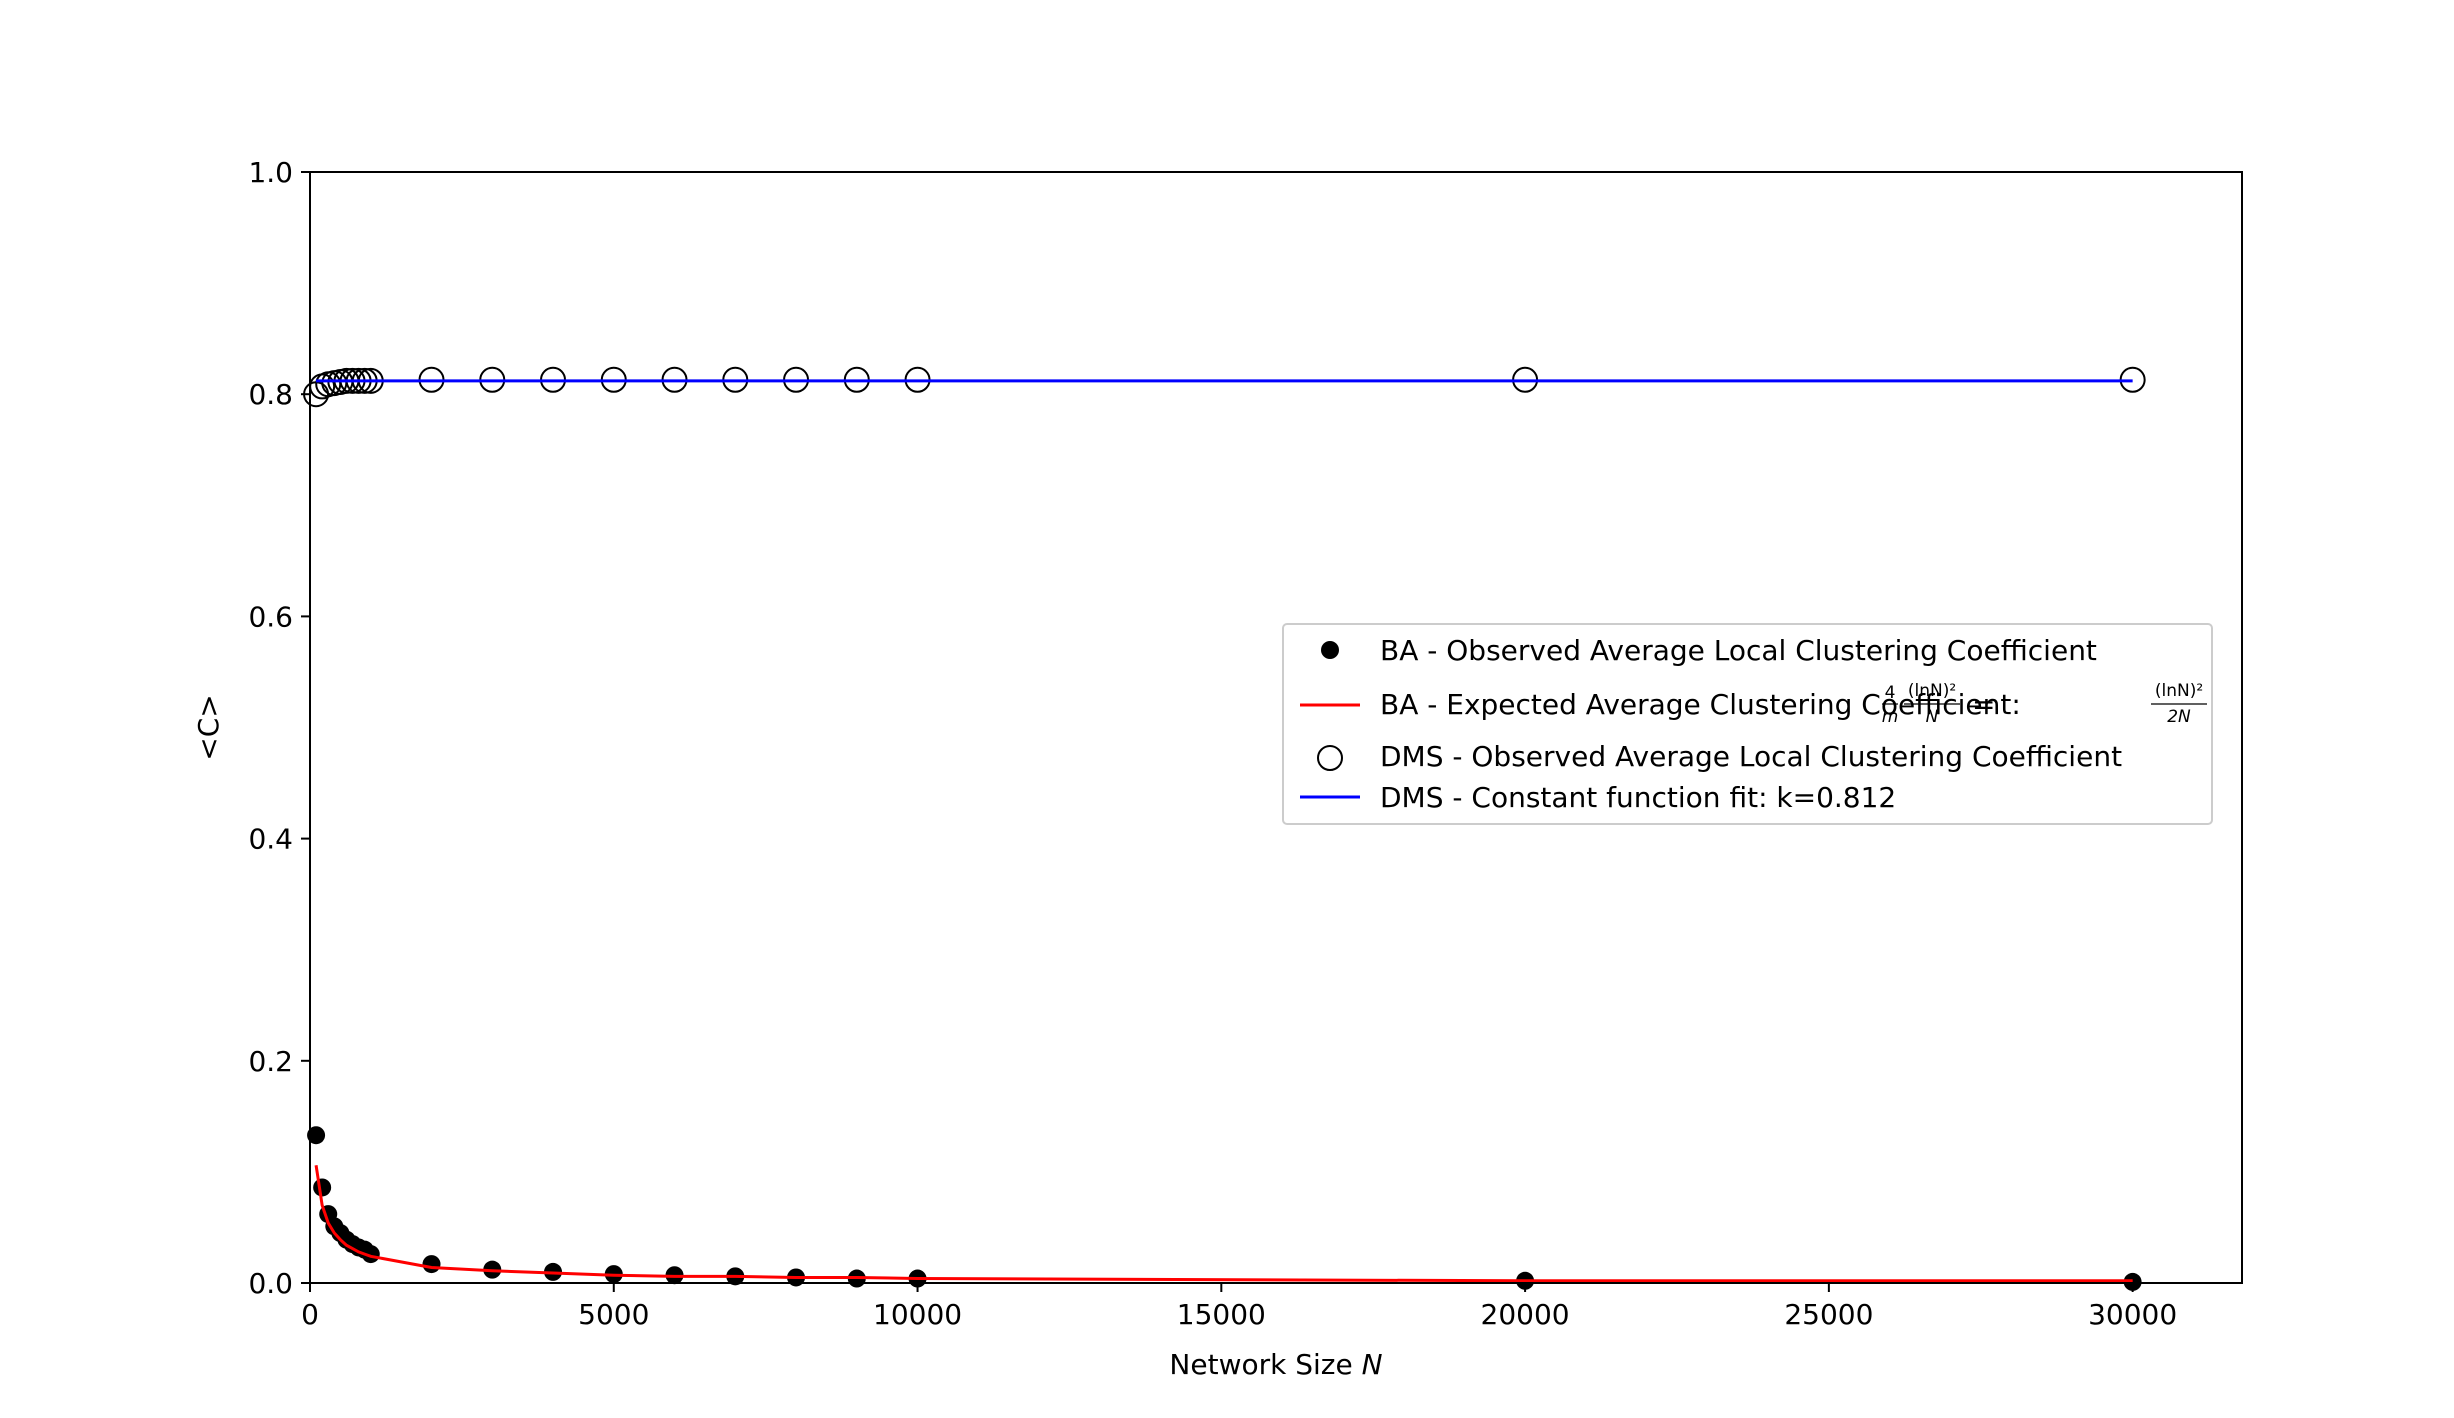  What do you see at coordinates (2044, 704) in the screenshot?
I see `legend-formula: 4 m (lnN)² N = (lnN)² 2N` at bounding box center [2044, 704].